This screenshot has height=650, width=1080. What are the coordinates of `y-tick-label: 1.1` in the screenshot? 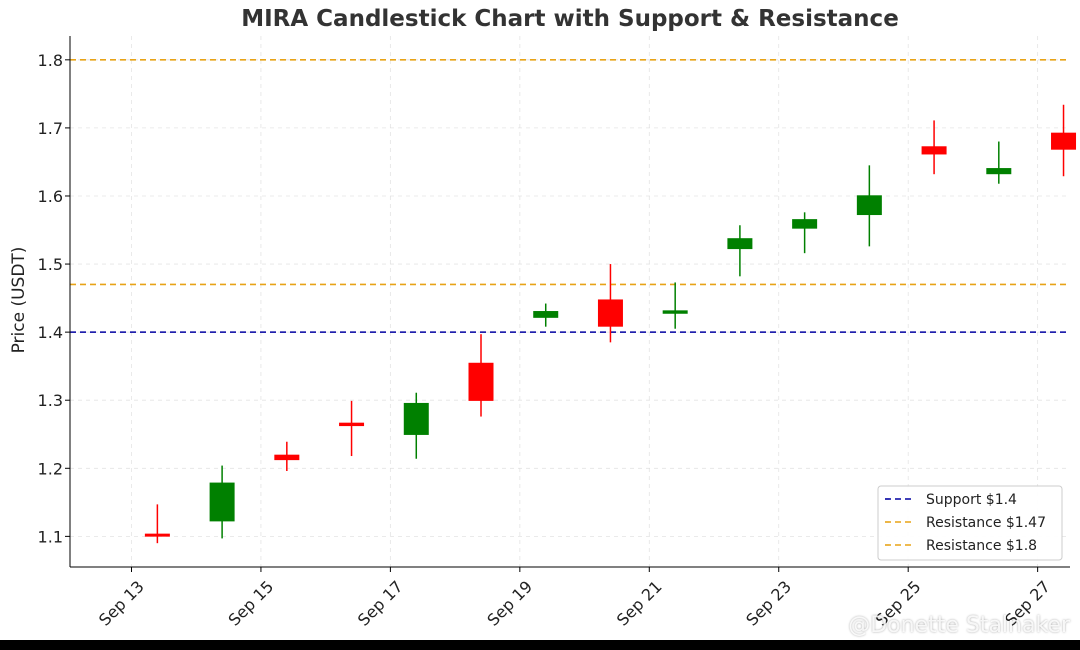 It's located at (50, 536).